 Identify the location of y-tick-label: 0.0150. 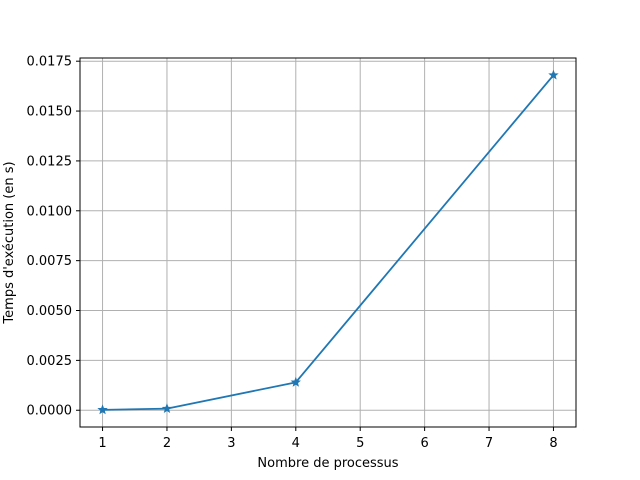
(50, 112).